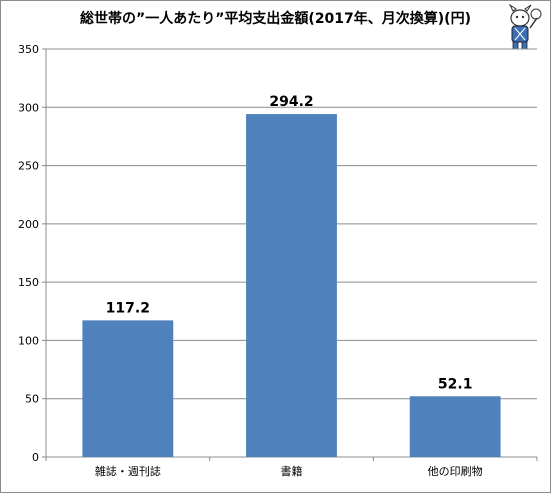 Image resolution: width=551 pixels, height=493 pixels. Describe the element at coordinates (28, 107) in the screenshot. I see `y-tick-label: 300` at that location.